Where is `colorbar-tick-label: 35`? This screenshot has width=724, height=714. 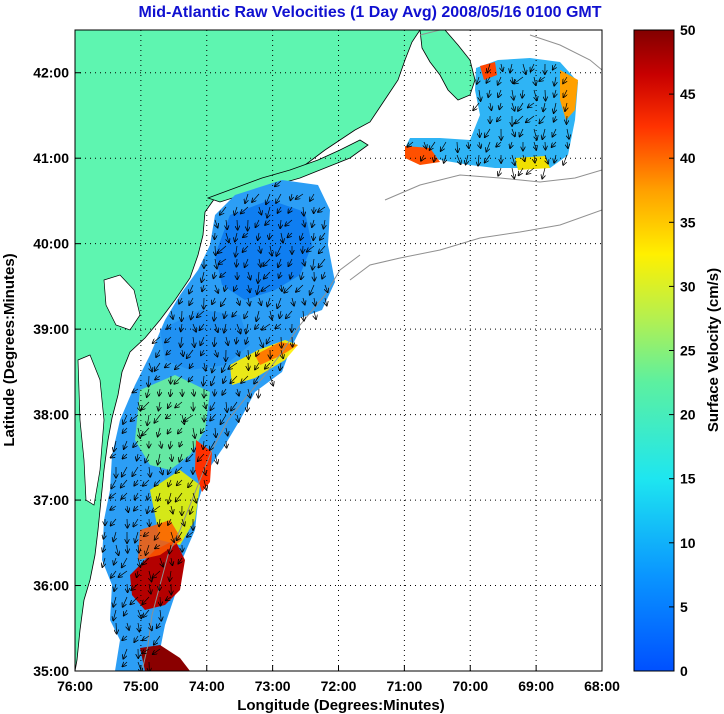 colorbar-tick-label: 35 is located at coordinates (688, 222).